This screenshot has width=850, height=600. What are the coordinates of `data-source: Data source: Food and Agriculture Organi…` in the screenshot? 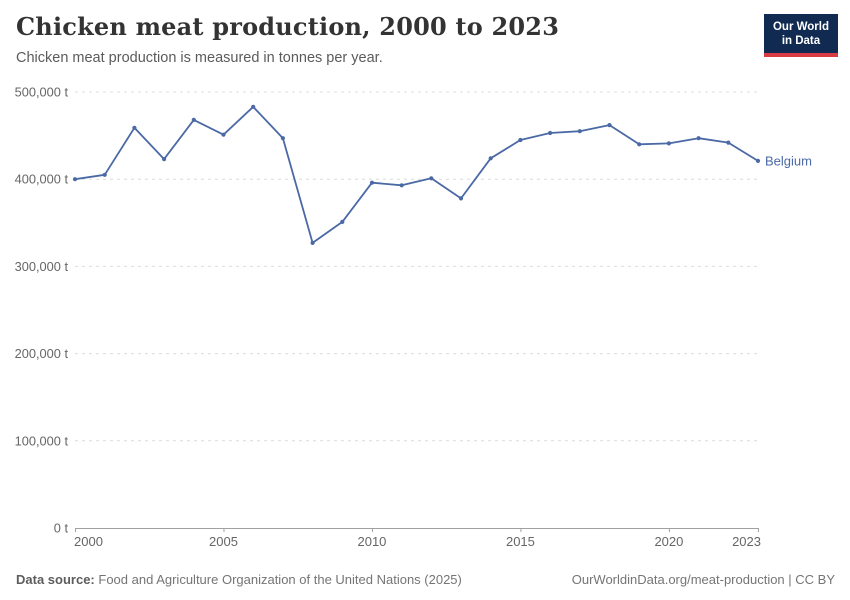 It's located at (239, 579).